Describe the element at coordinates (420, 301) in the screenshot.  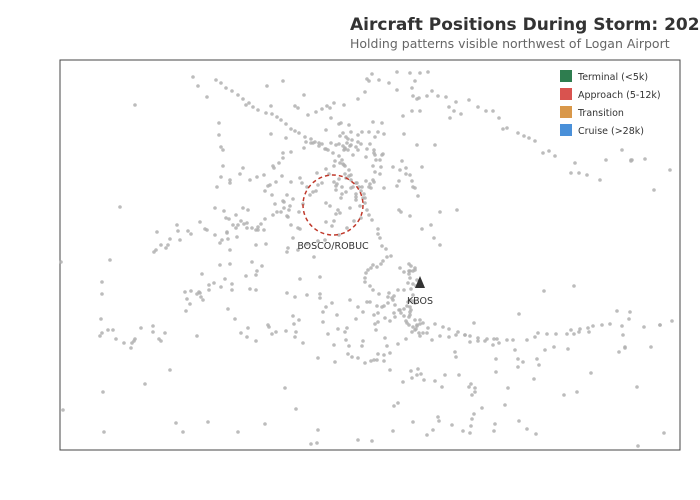
I see `airport-label: KBOS` at that location.